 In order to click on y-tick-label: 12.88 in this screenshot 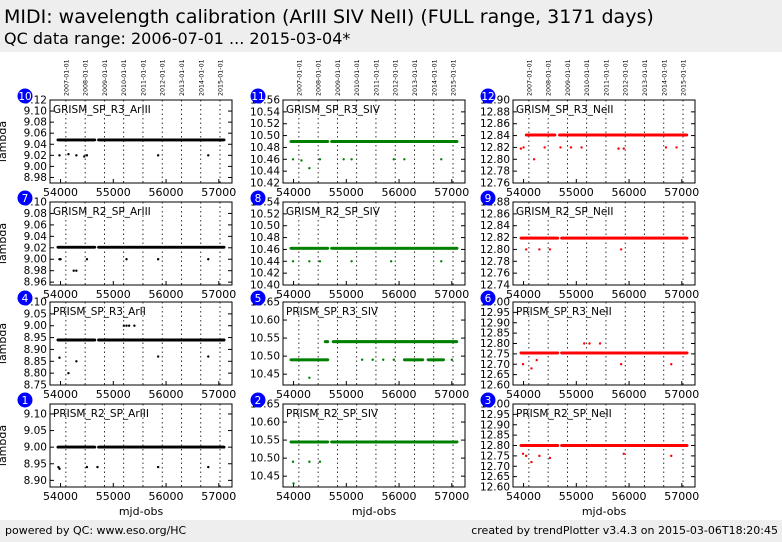, I will do `click(495, 112)`.